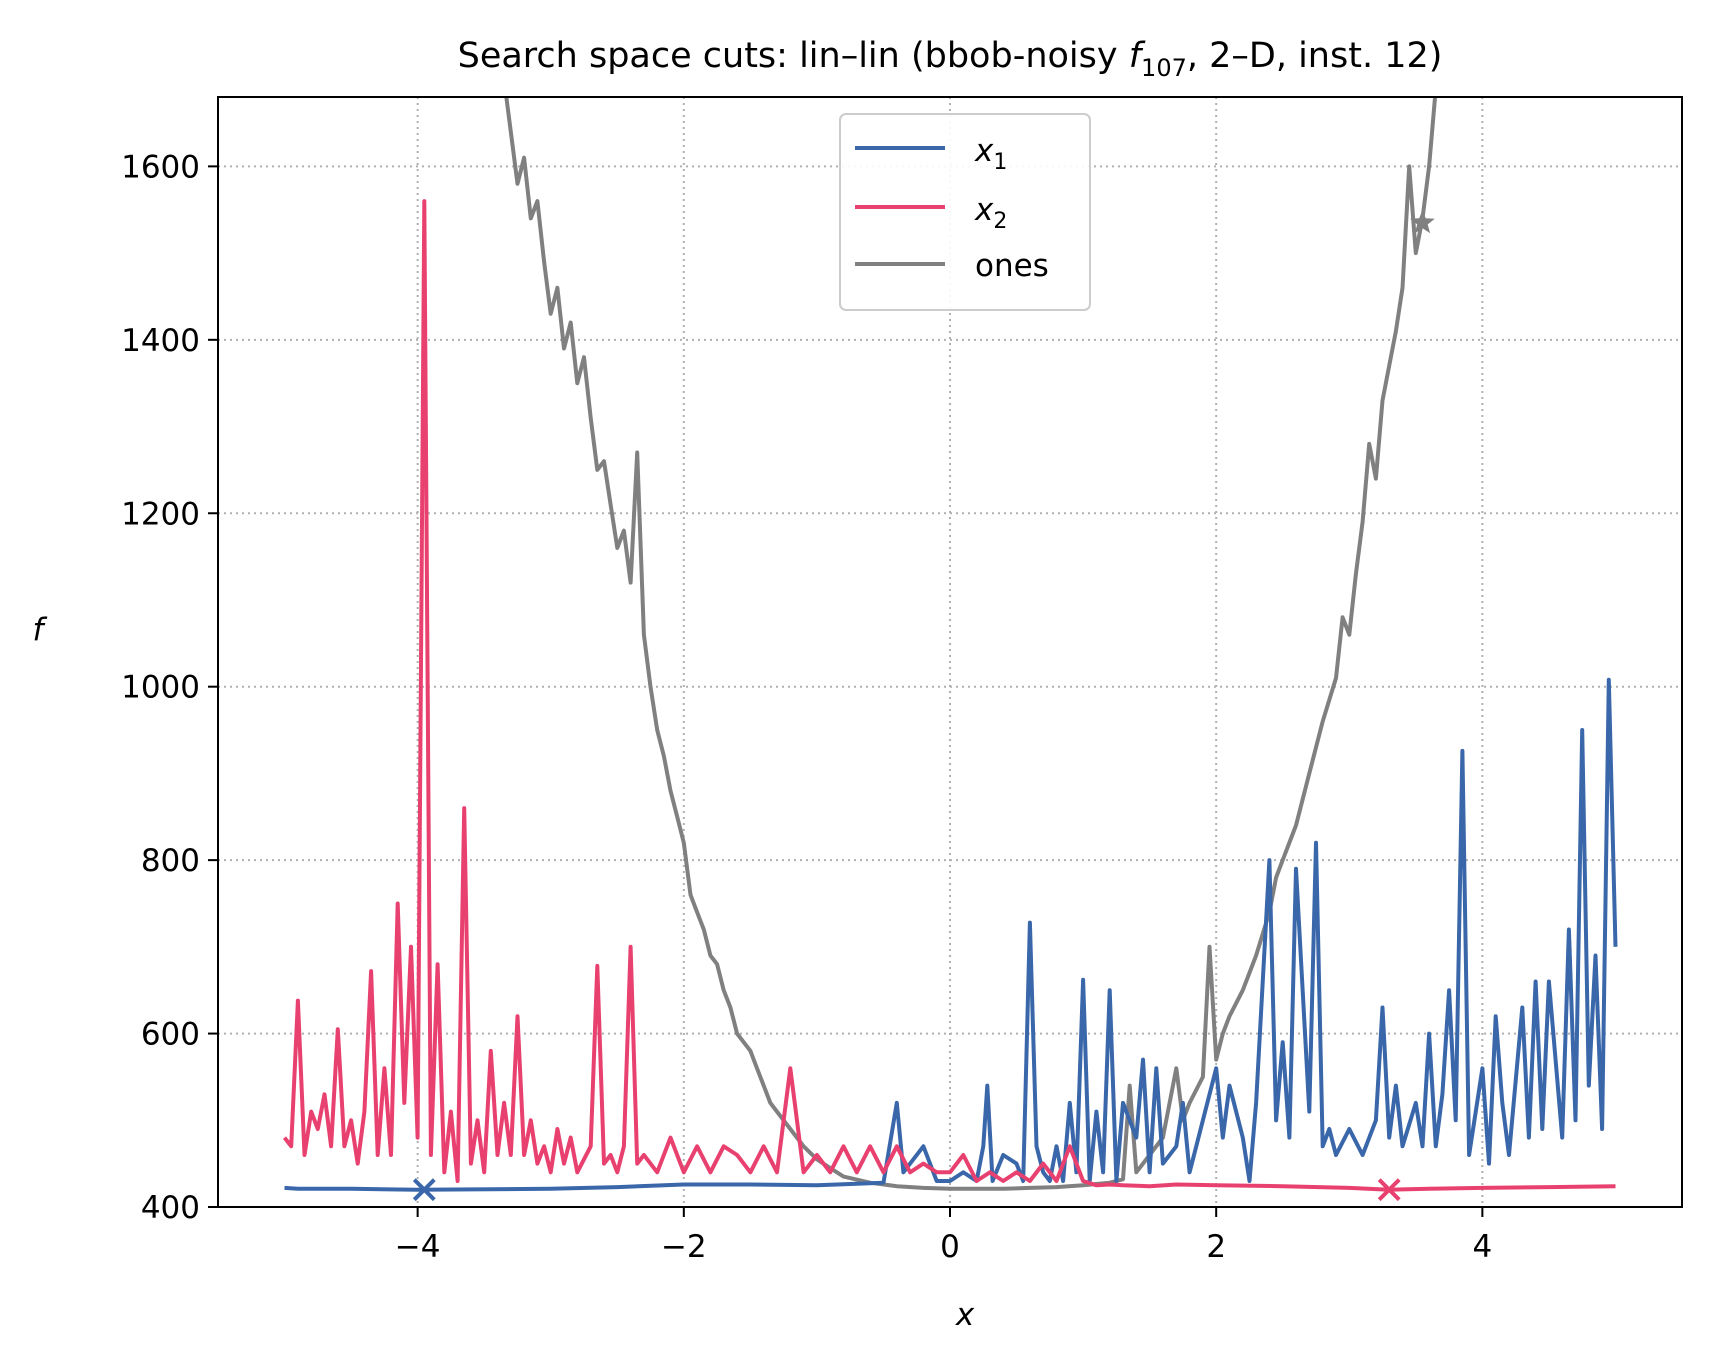 This screenshot has height=1359, width=1735. I want to click on y-tick-label: 1400, so click(160, 341).